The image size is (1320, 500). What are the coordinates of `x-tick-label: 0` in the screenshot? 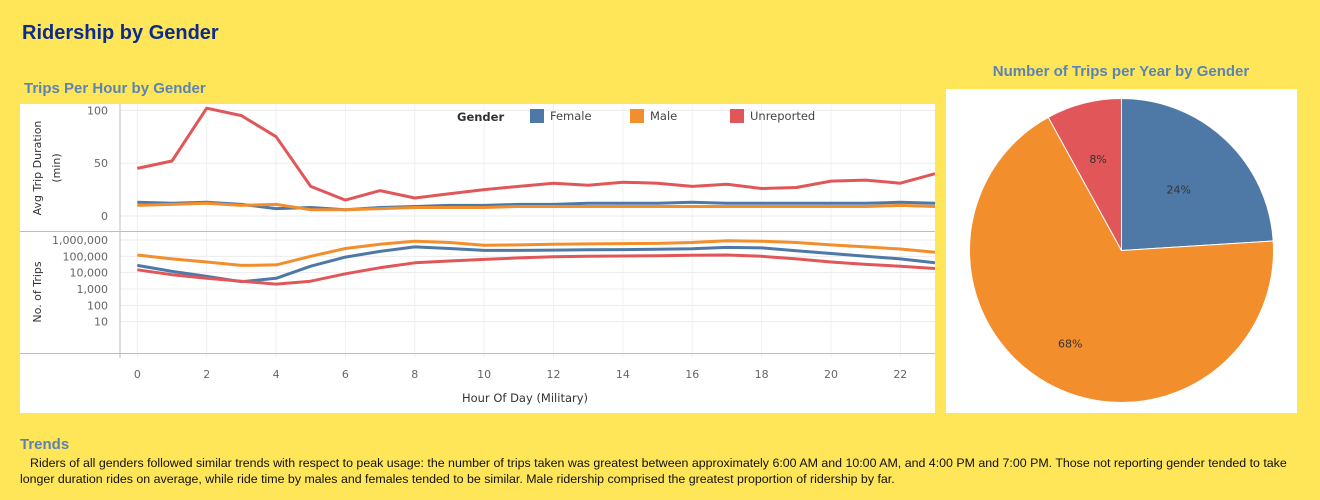 It's located at (137, 374).